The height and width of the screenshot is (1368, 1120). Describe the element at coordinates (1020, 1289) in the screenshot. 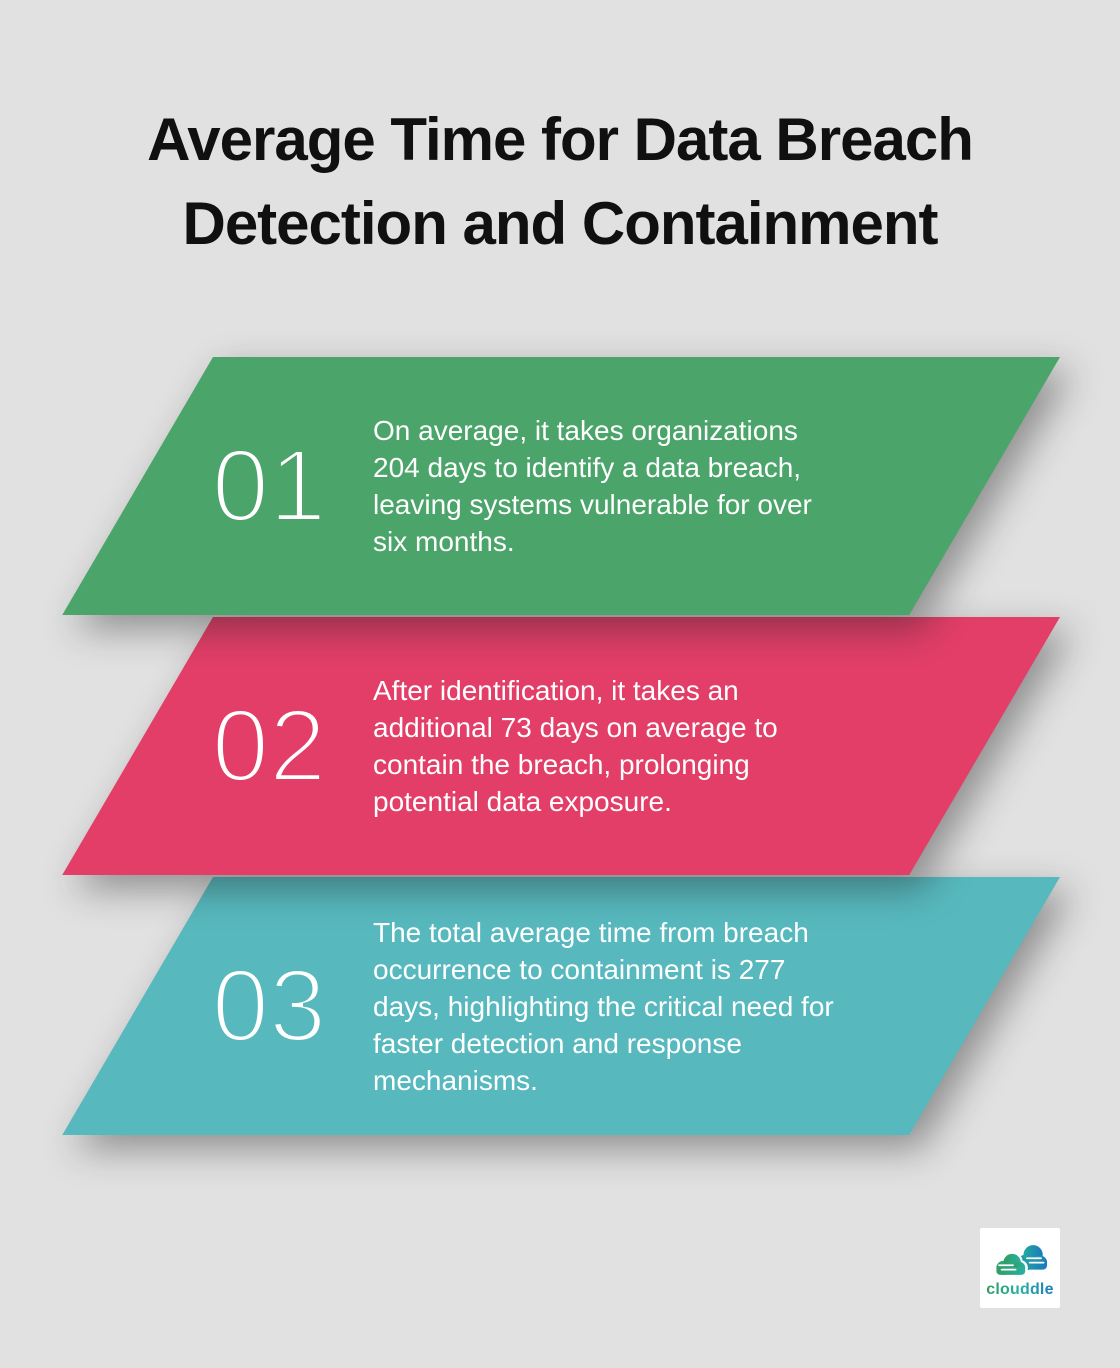

I see `brand-name: clouddle` at that location.